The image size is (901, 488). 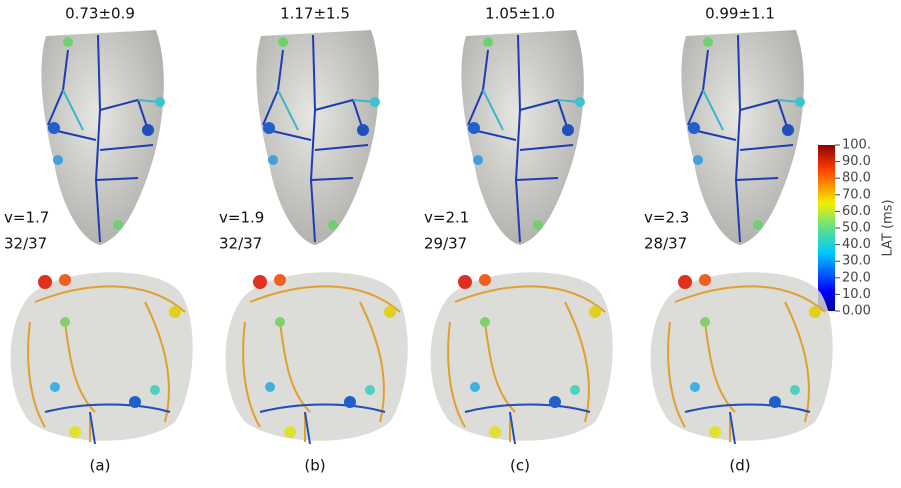 What do you see at coordinates (740, 14) in the screenshot?
I see `panel-metric: 0.99±1.1` at bounding box center [740, 14].